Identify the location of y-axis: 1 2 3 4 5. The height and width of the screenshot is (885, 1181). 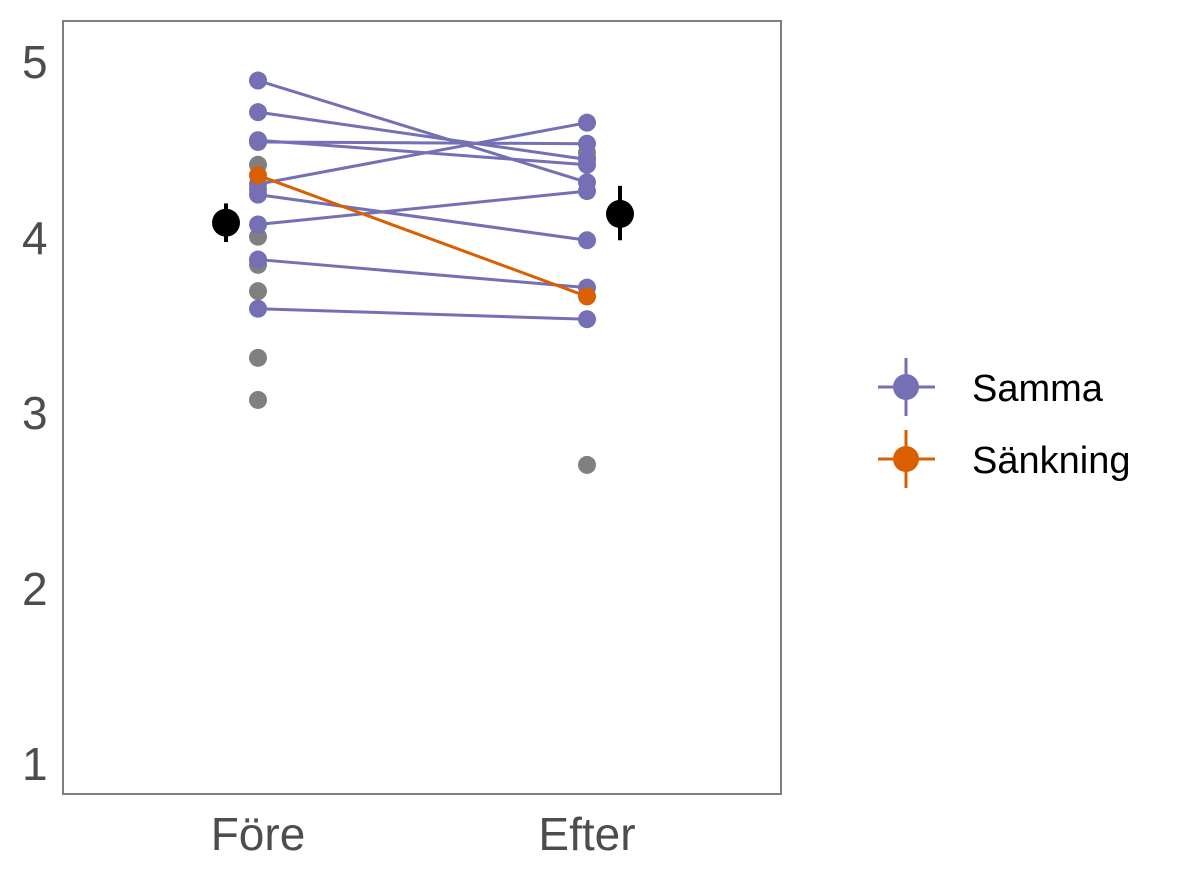
(35, 413).